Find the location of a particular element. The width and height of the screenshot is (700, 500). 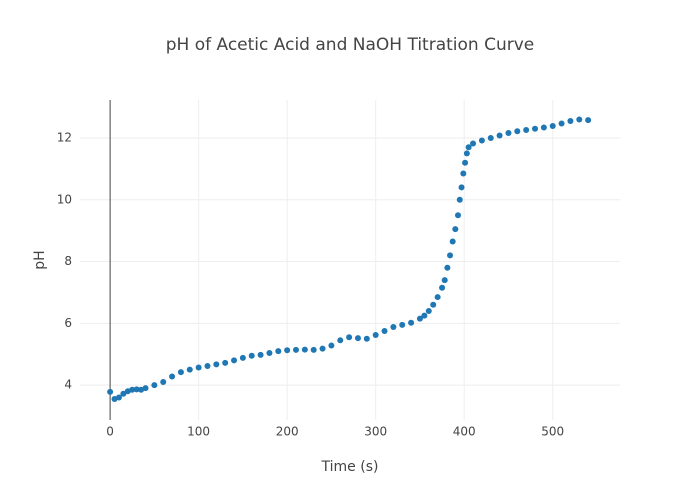

x-tick-label: 100 is located at coordinates (198, 432).